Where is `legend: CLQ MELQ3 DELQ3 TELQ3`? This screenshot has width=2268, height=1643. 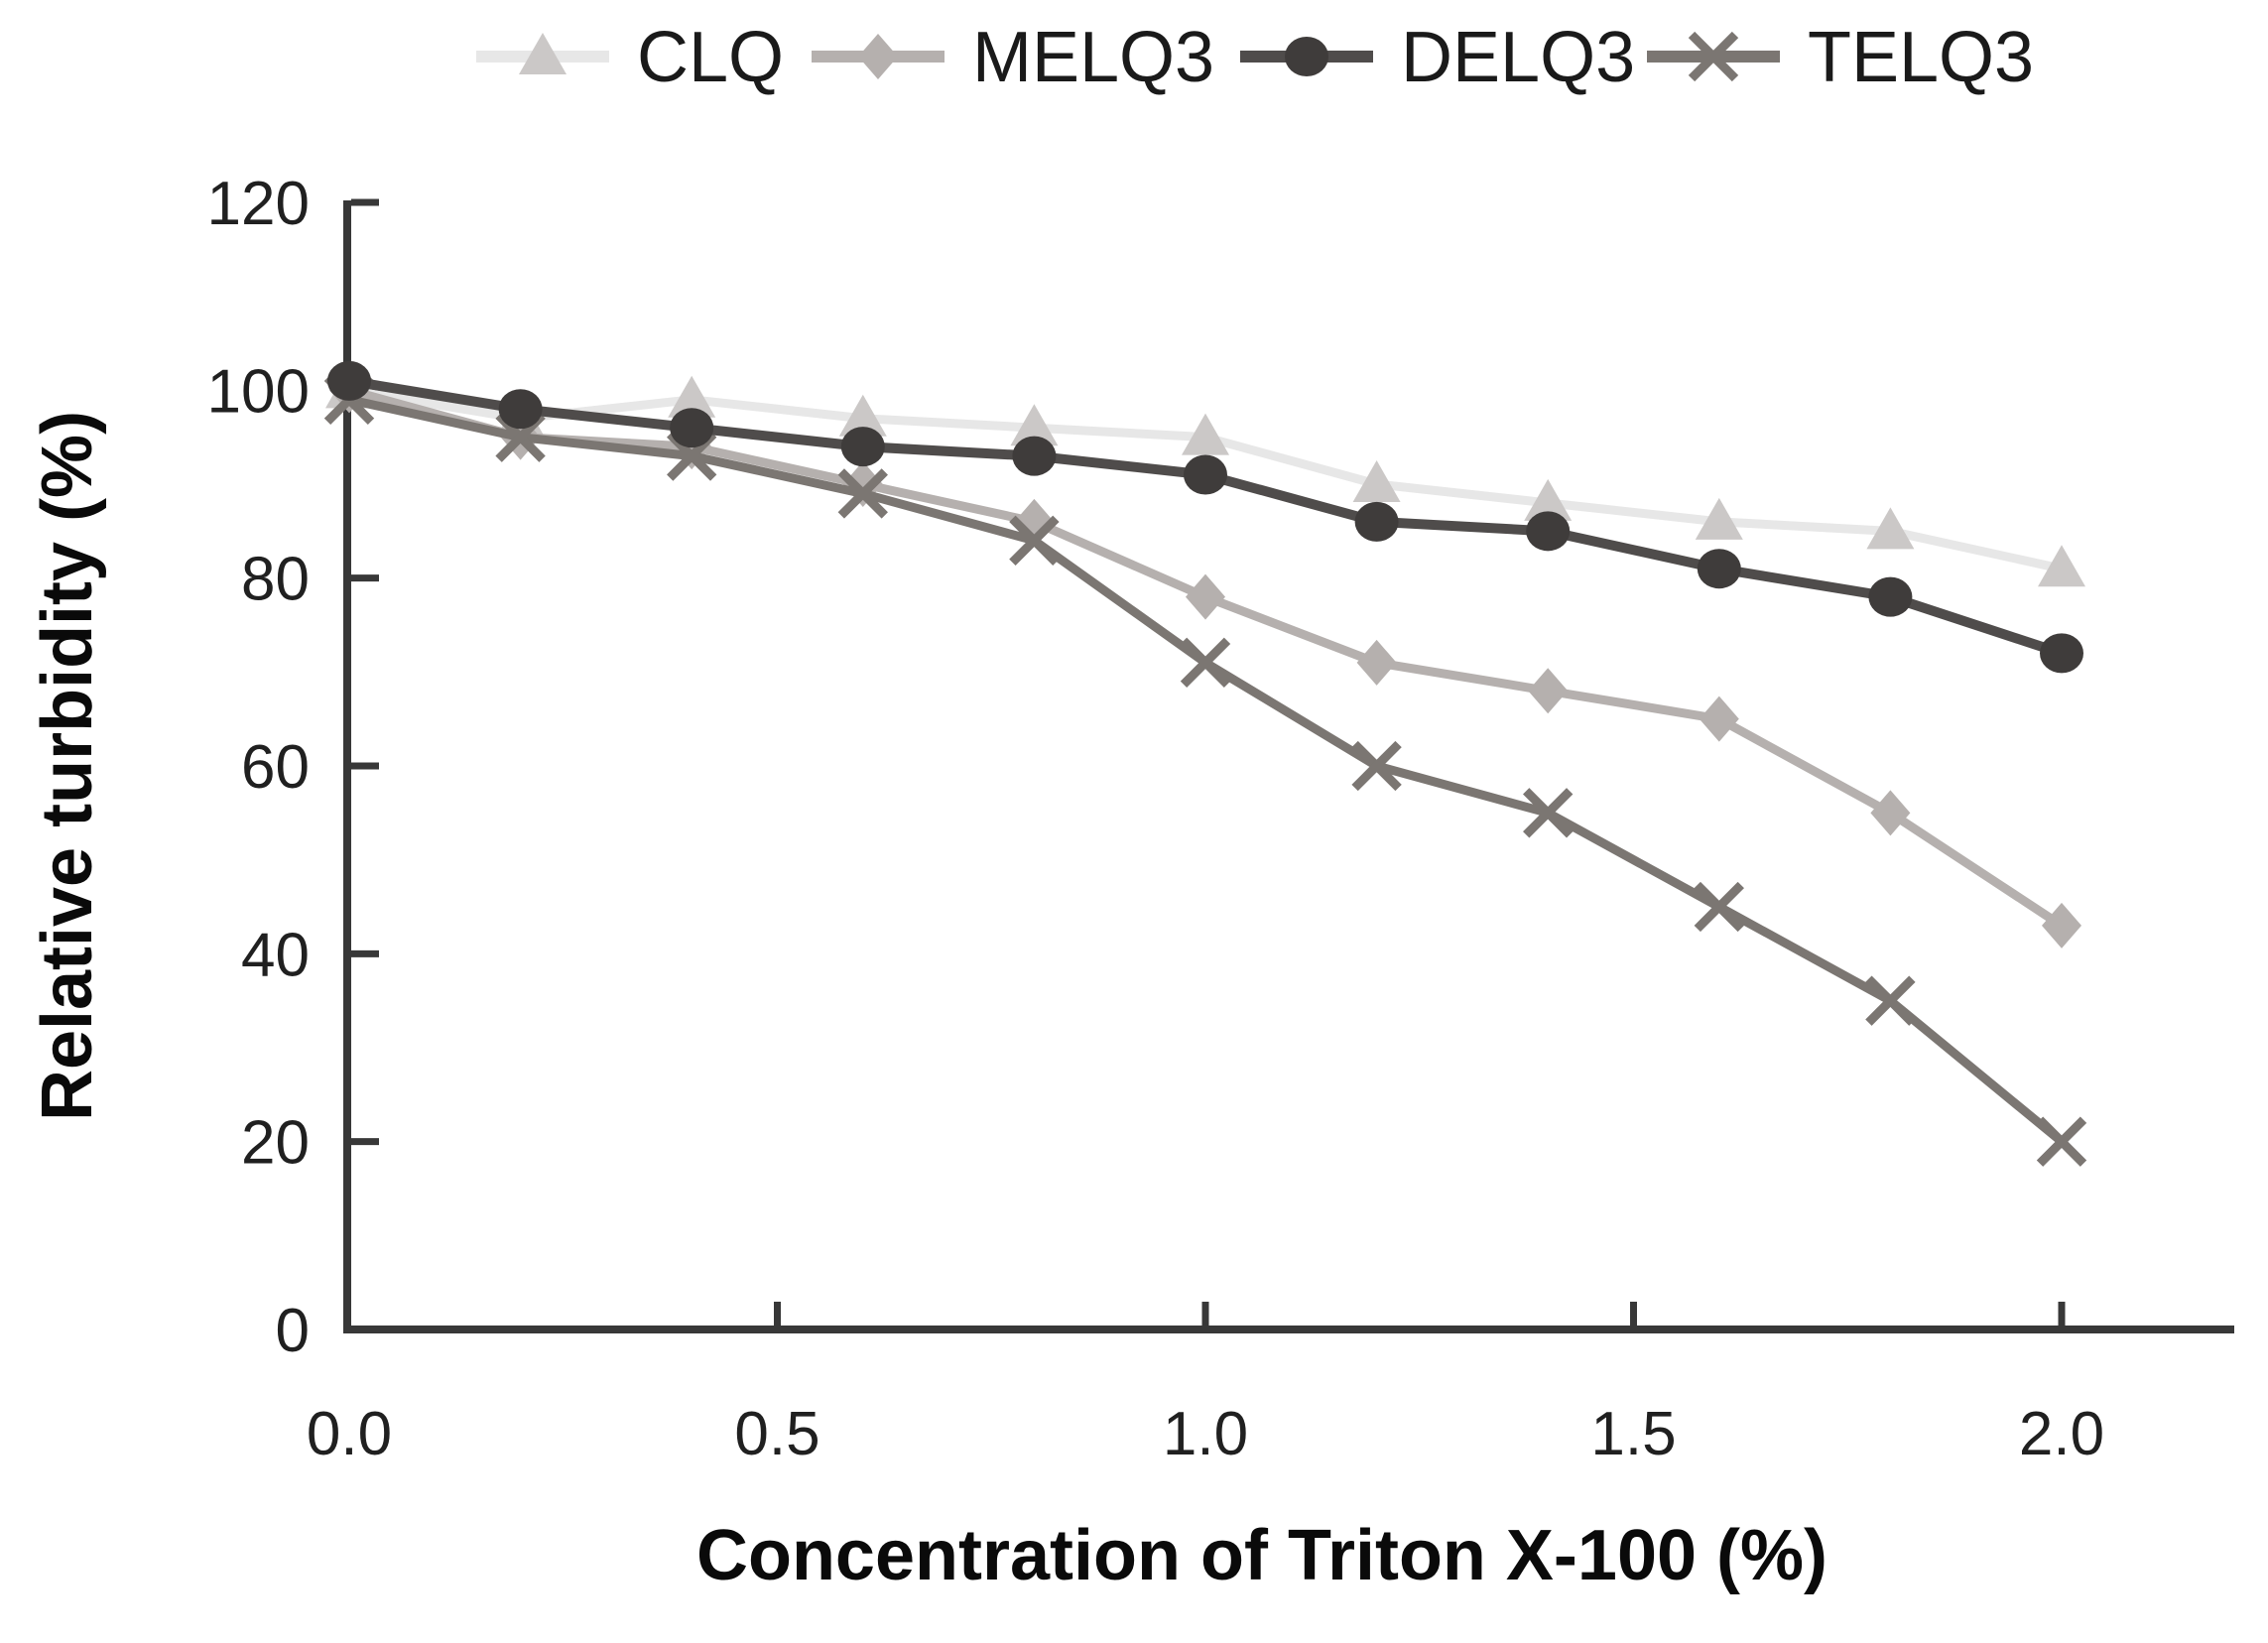
legend: CLQ MELQ3 DELQ3 TELQ3 is located at coordinates (1255, 57).